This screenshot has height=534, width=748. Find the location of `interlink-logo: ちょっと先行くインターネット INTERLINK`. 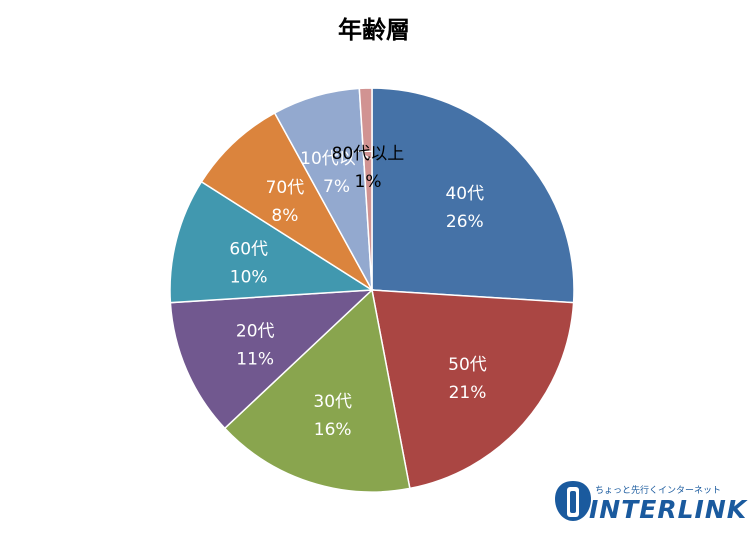

interlink-logo: ちょっと先行くインターネット INTERLINK is located at coordinates (649, 500).